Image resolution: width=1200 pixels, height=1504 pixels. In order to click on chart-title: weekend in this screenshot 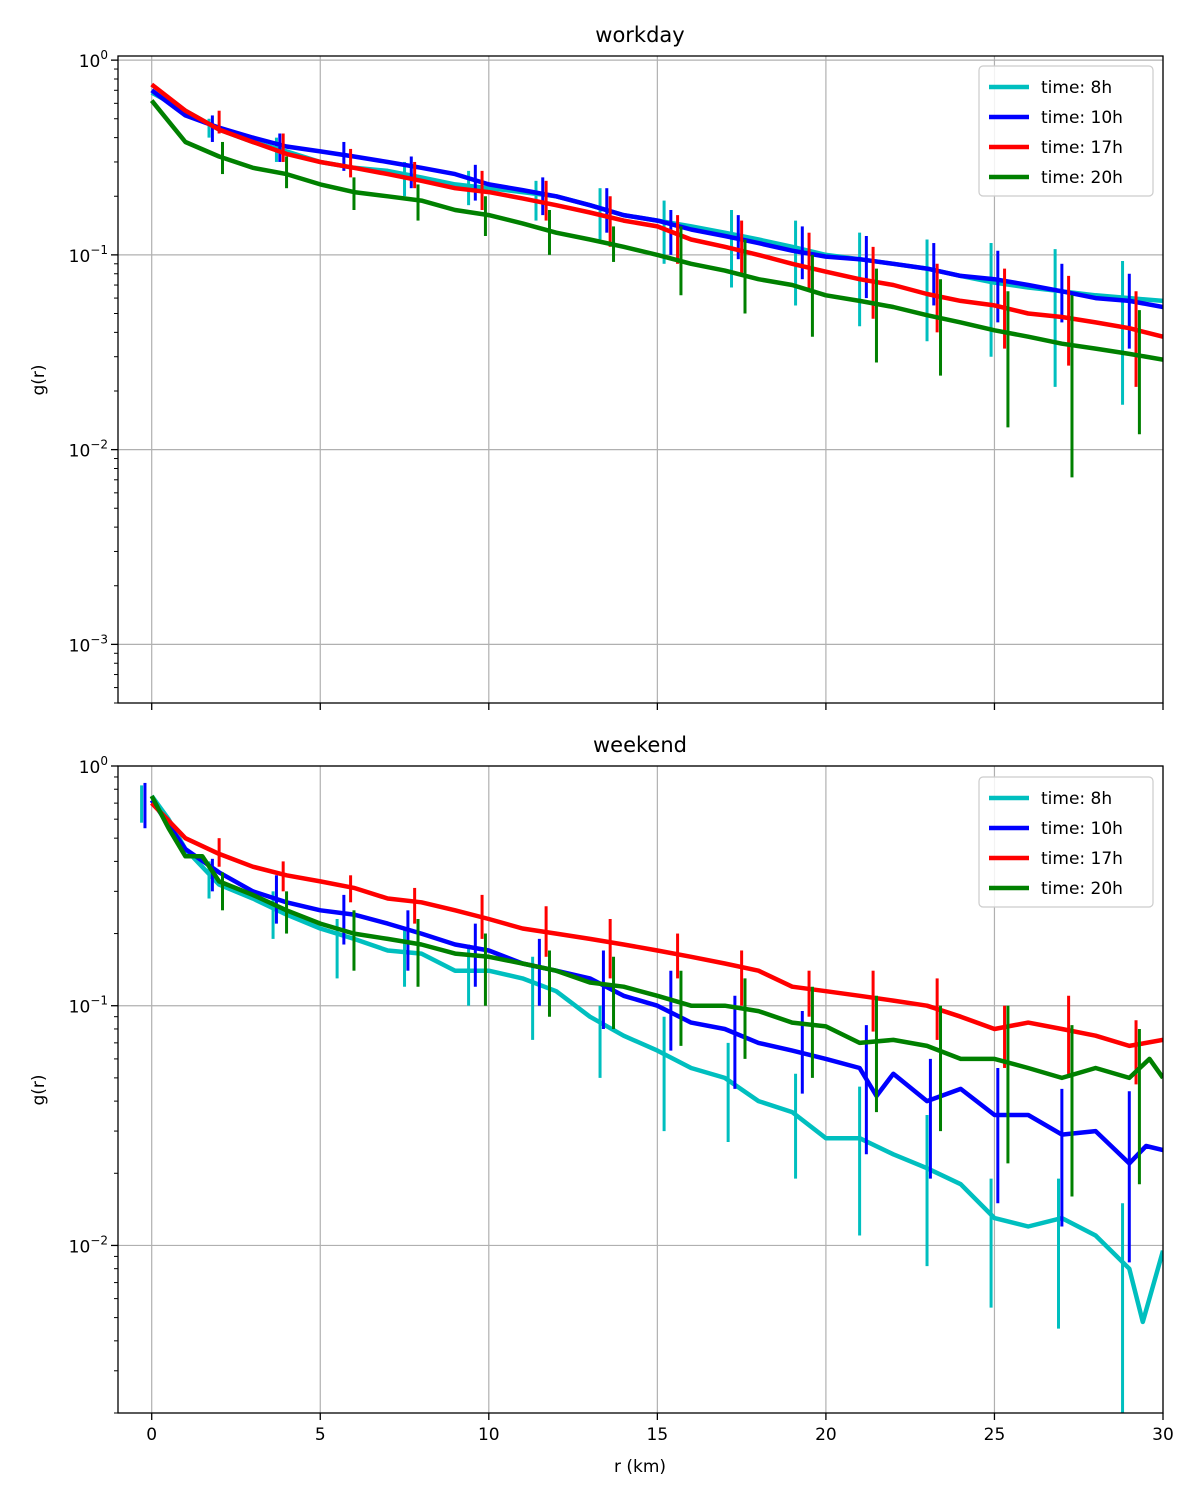, I will do `click(640, 745)`.